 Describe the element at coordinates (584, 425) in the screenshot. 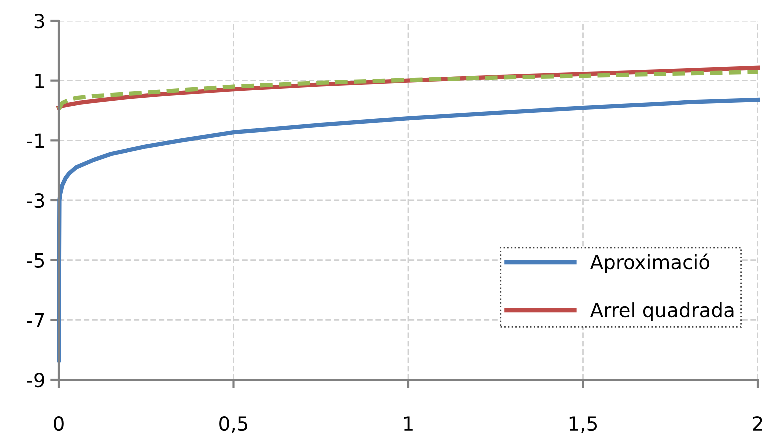

I see `x-tick-label: 1,5` at that location.